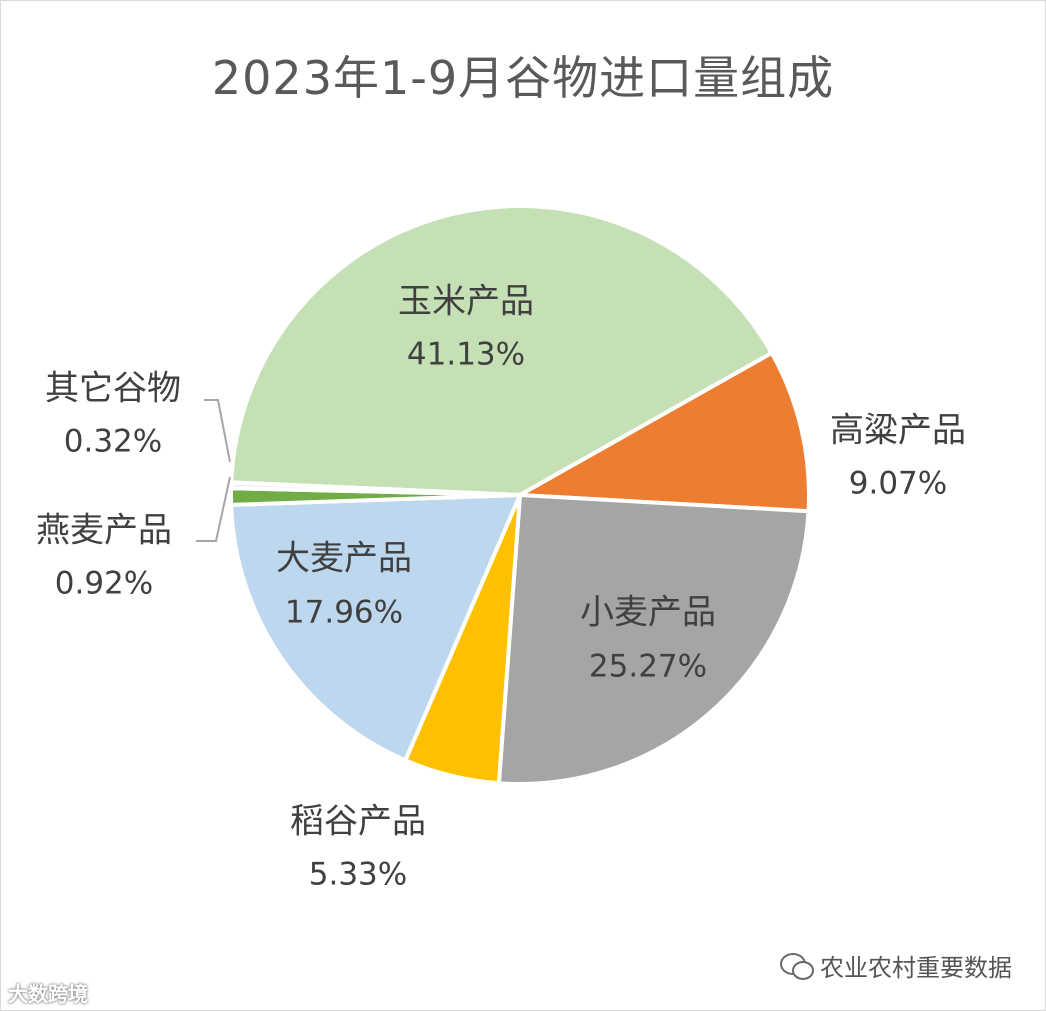  Describe the element at coordinates (113, 389) in the screenshot. I see `slice-name-label: 其它谷物` at that location.